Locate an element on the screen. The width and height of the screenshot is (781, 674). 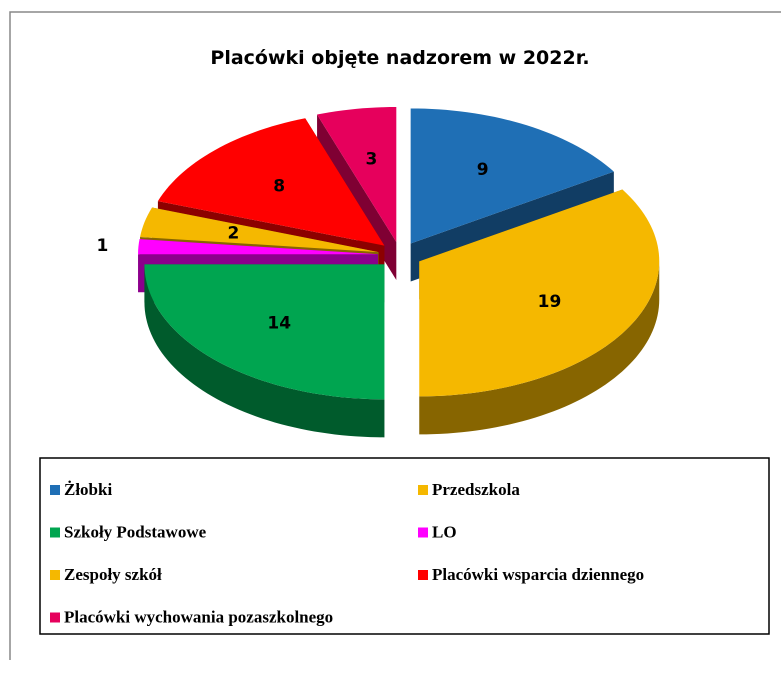
data-label: 9 is located at coordinates (483, 170).